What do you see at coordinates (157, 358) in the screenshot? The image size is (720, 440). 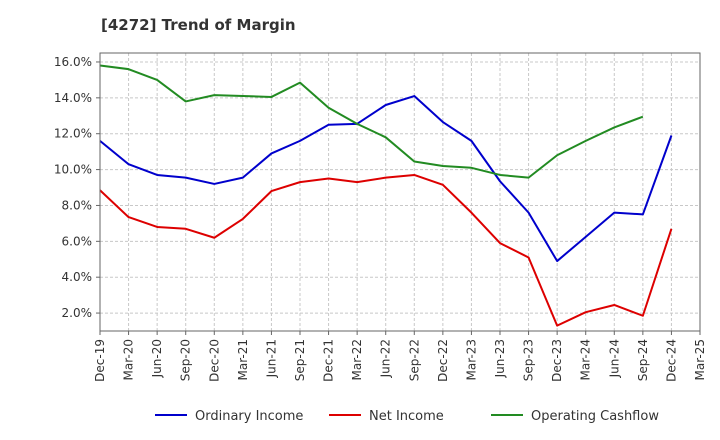 I see `x-tick-label: Jun-20` at bounding box center [157, 358].